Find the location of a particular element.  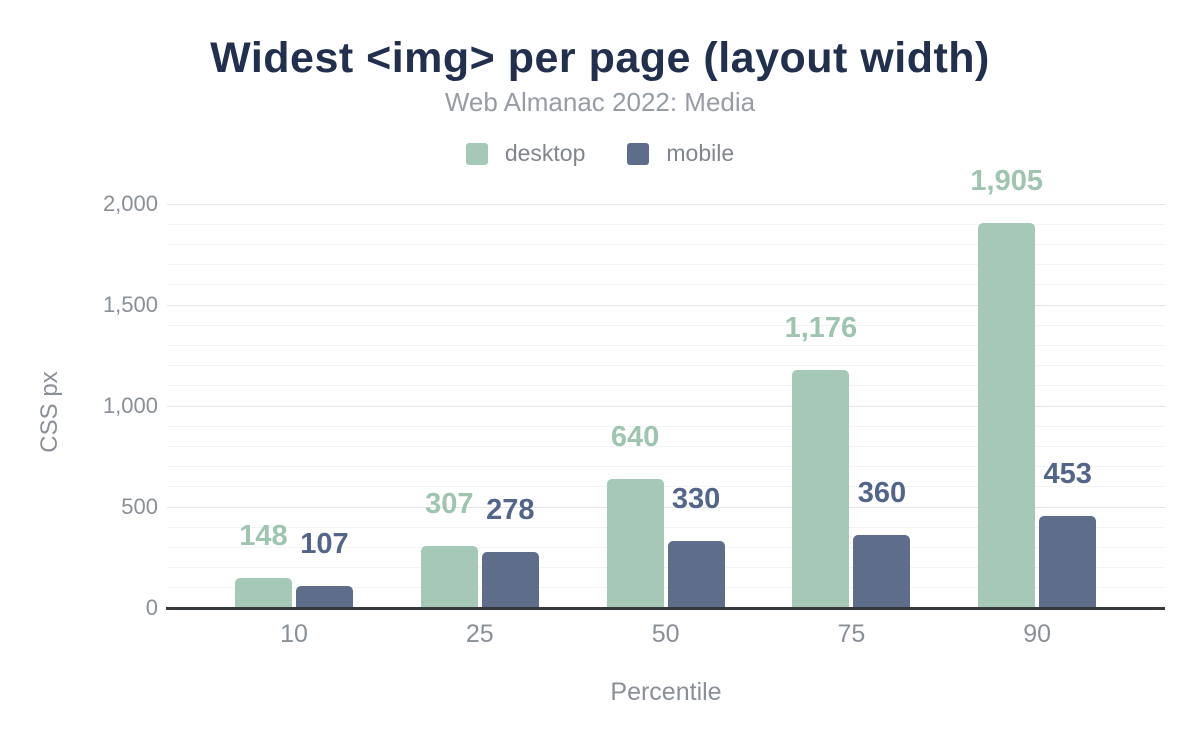

legend-label-desktop: desktop is located at coordinates (545, 153).